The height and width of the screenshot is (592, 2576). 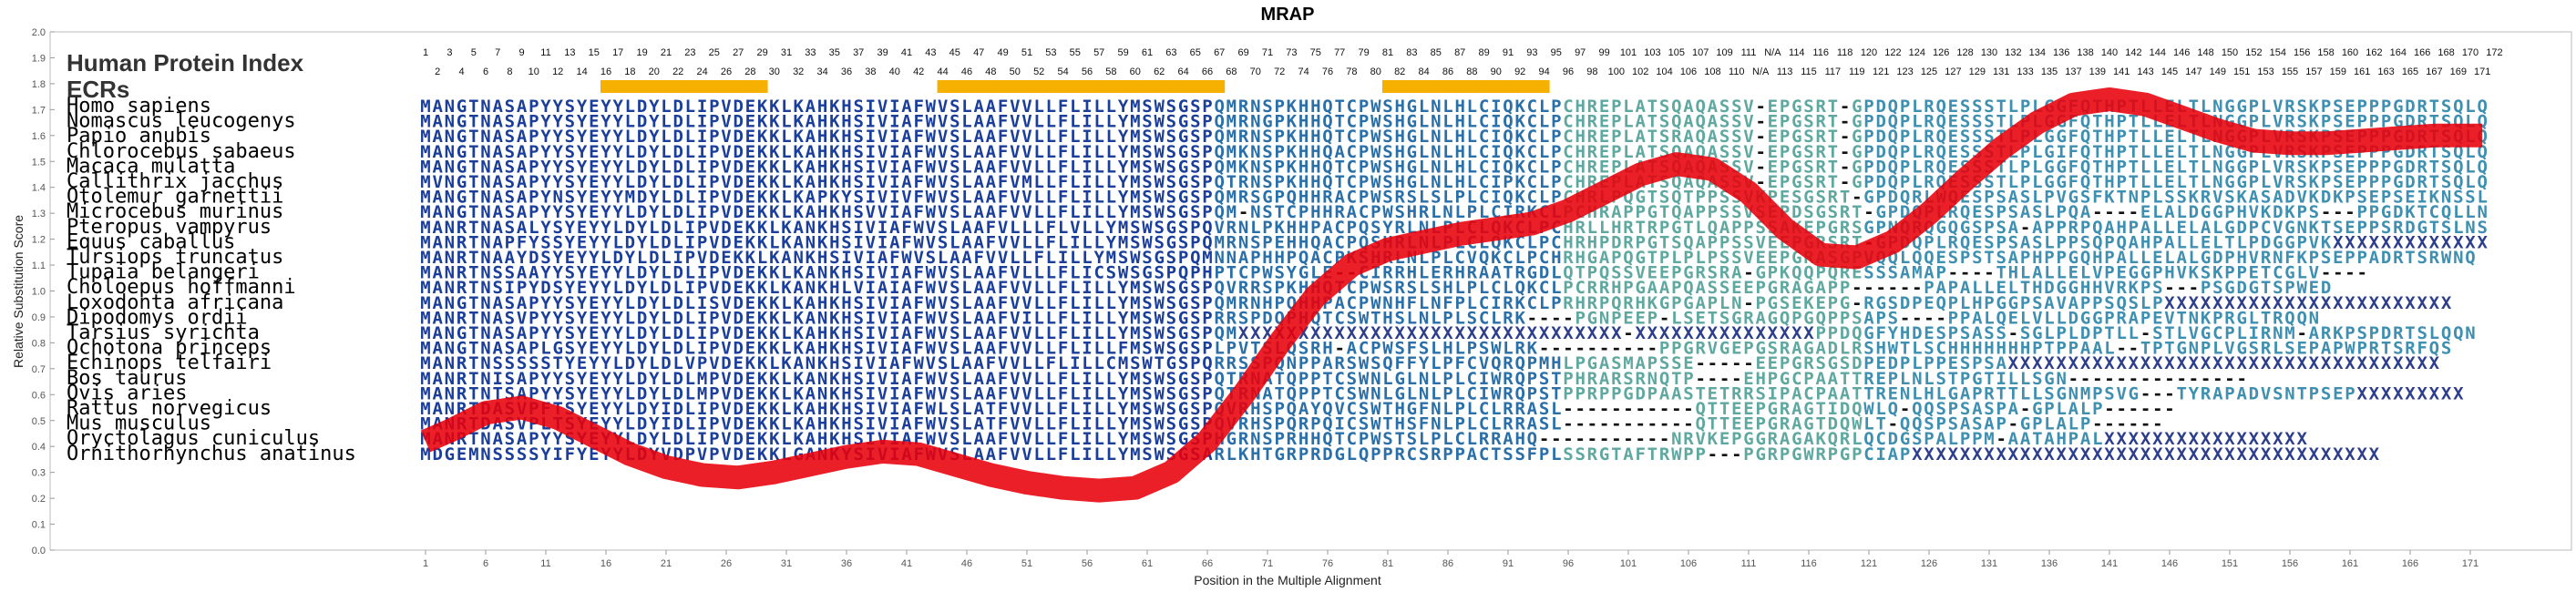 I want to click on human-protein-index-label: Human Protein Index, so click(x=186, y=63).